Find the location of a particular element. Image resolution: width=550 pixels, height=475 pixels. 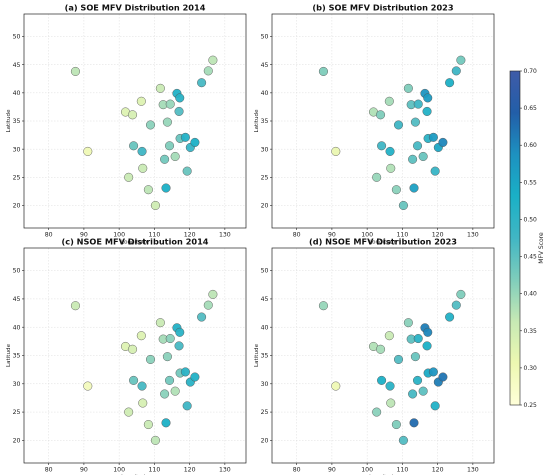

panel-title: (b) SOE MFV Distribution 2023 is located at coordinates (382, 8).